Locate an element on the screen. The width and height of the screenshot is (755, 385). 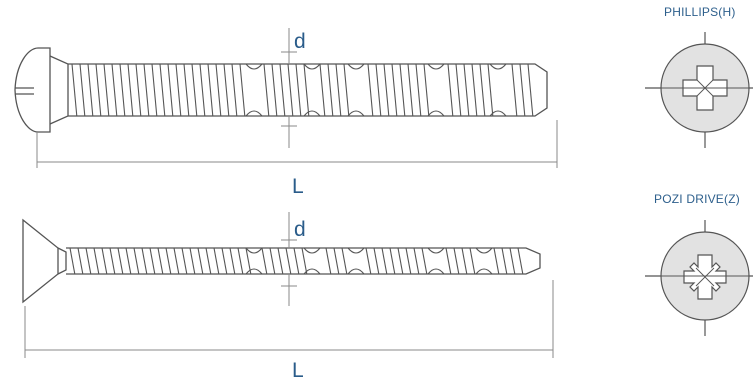
thread-lines-flat is located at coordinates (296, 261).